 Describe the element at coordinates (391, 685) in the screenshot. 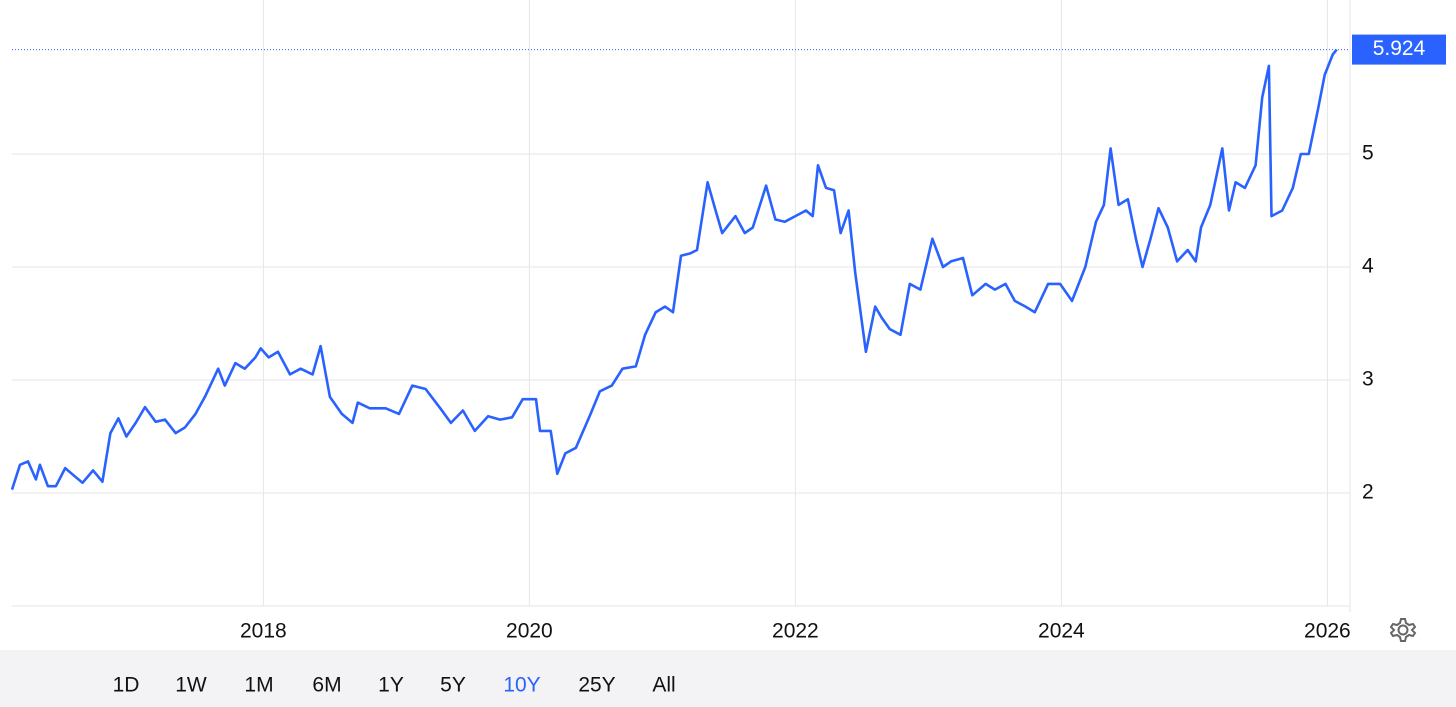

I see `range-button: 1Y` at that location.